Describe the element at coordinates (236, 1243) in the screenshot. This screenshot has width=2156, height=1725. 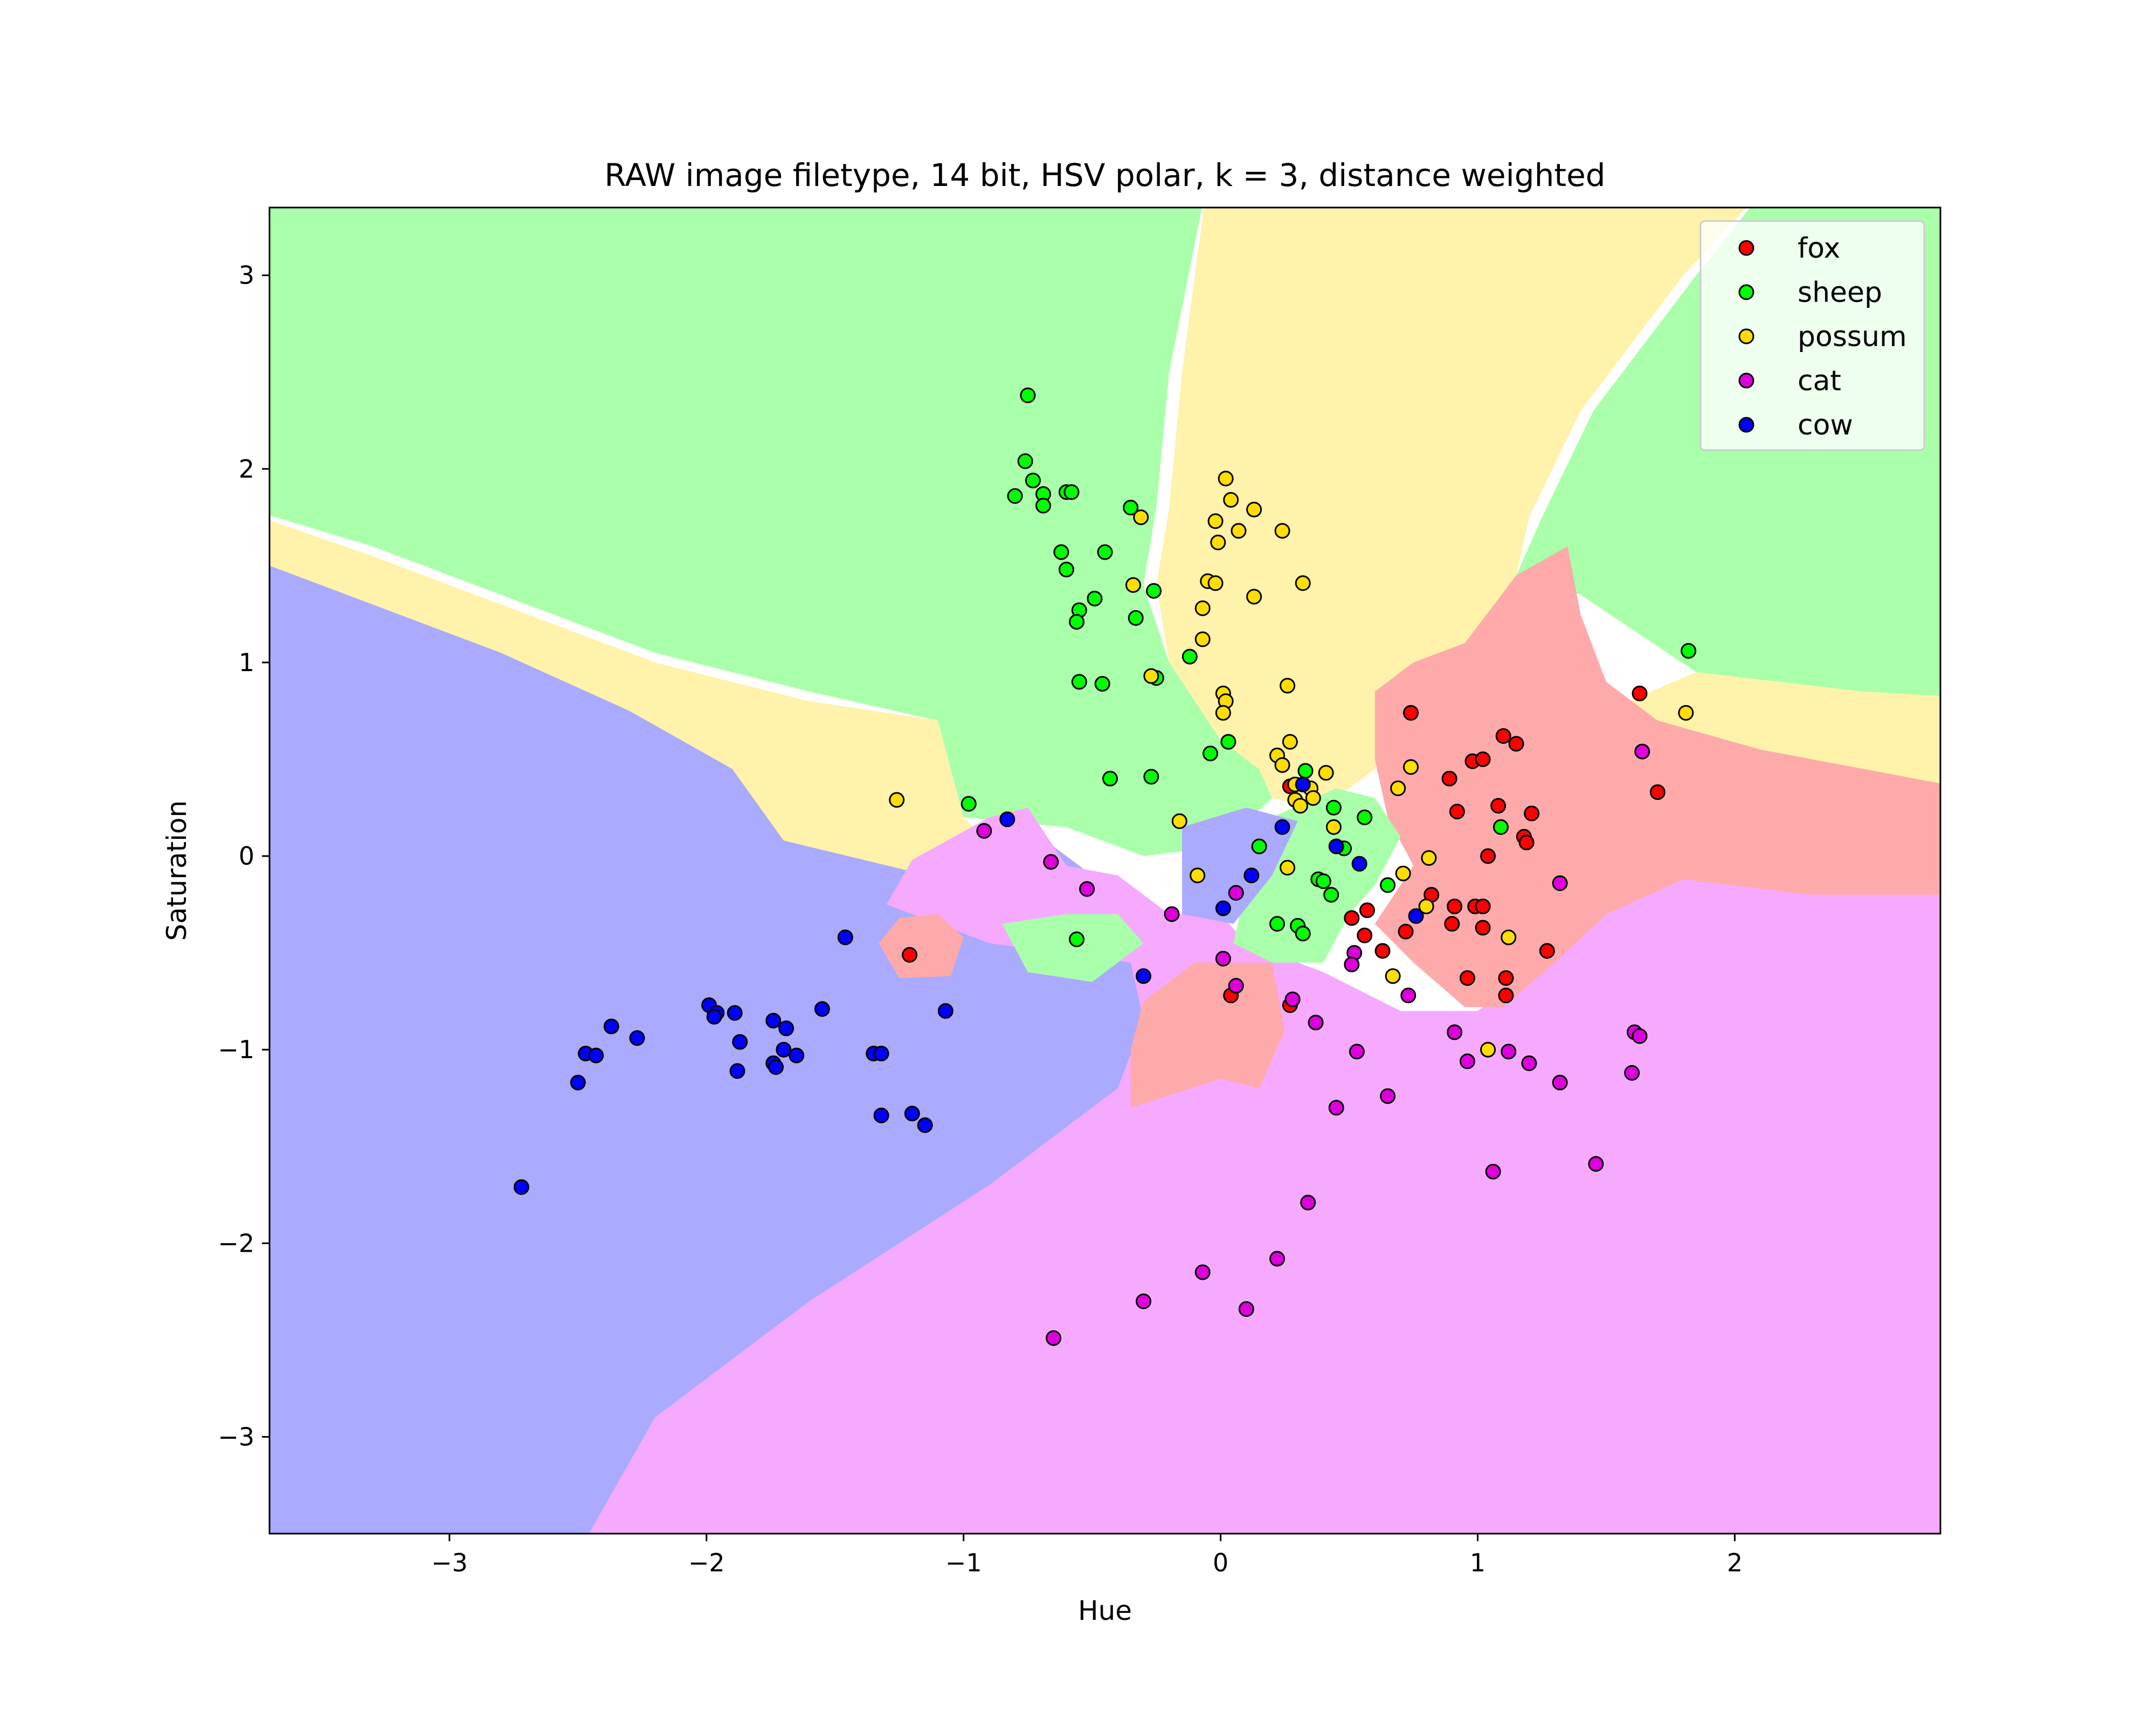
I see `y-tick-label: −2` at that location.